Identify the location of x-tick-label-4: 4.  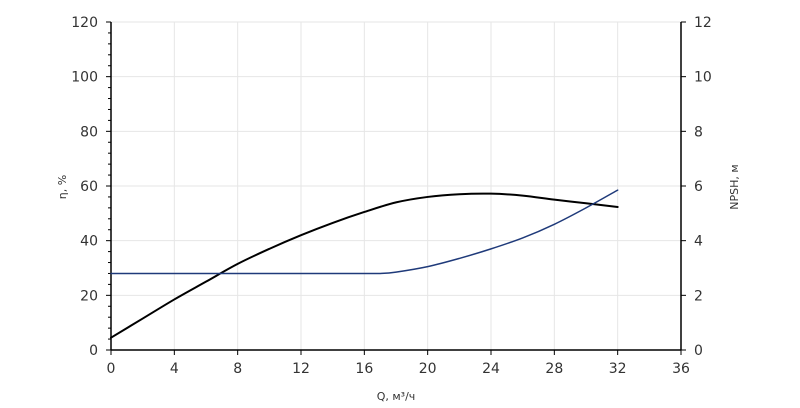
(174, 369).